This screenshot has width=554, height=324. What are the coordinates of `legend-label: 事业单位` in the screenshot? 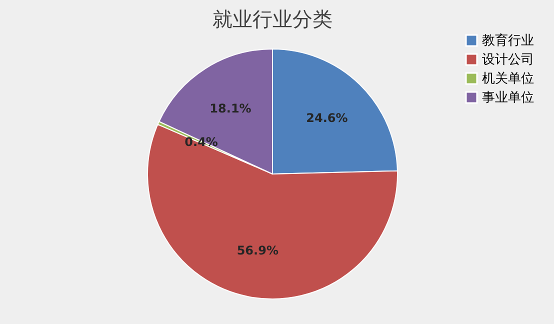 It's located at (508, 98).